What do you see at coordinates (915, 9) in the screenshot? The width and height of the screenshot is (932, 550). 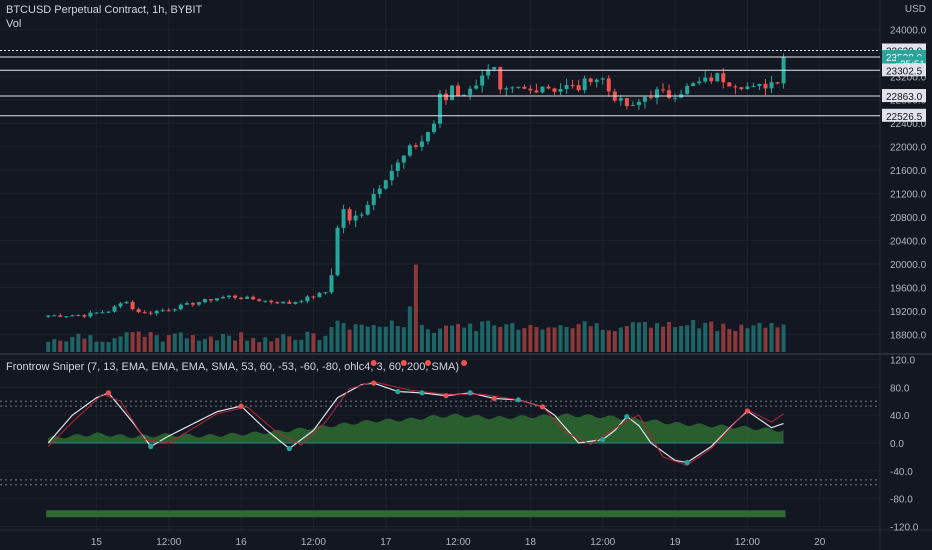 I see `currency-label: USD` at bounding box center [915, 9].